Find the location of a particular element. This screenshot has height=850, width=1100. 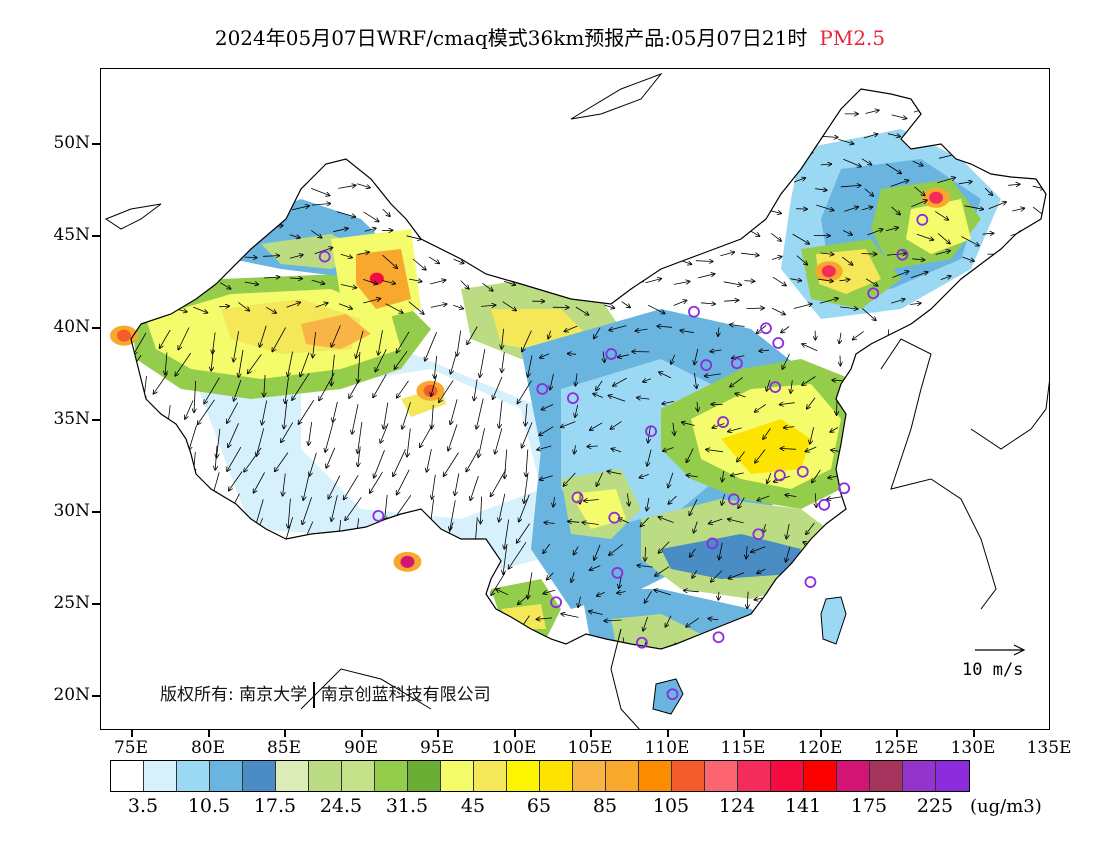

lon-tick is located at coordinates (744, 733).